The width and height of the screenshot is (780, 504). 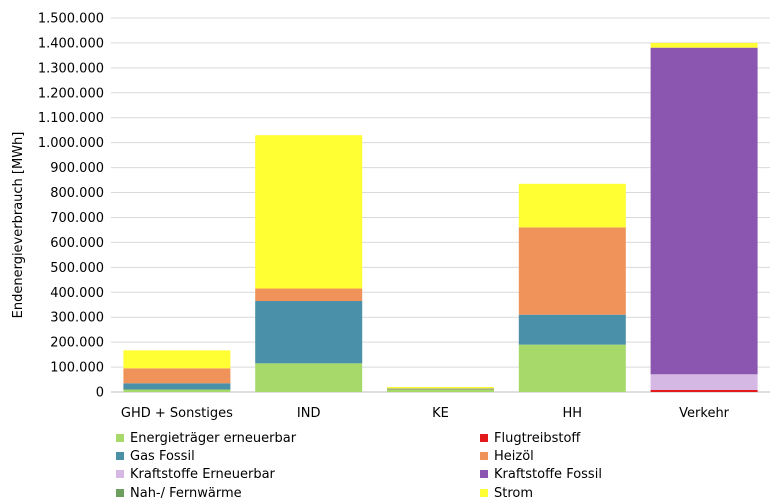 What do you see at coordinates (100, 393) in the screenshot?
I see `y-tick-label: 0` at bounding box center [100, 393].